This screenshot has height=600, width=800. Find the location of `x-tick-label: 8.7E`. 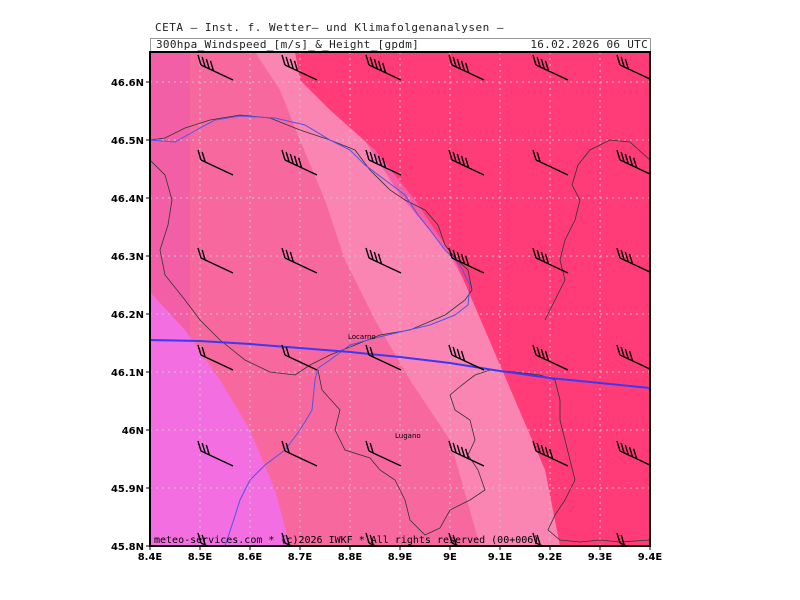

x-tick-label: 8.7E is located at coordinates (300, 557).